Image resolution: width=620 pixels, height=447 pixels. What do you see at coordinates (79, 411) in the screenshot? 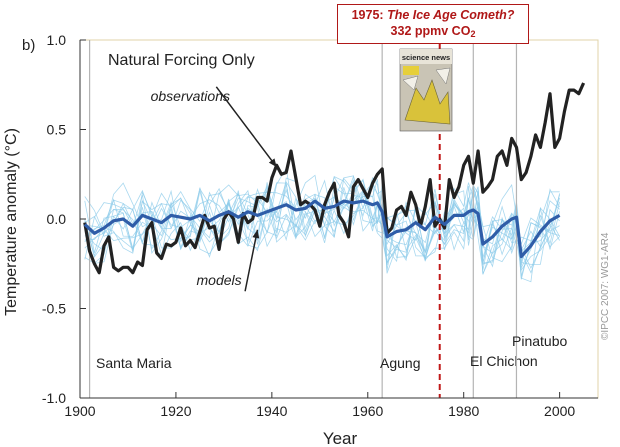
I see `x-tick-label: 1900` at bounding box center [79, 411].